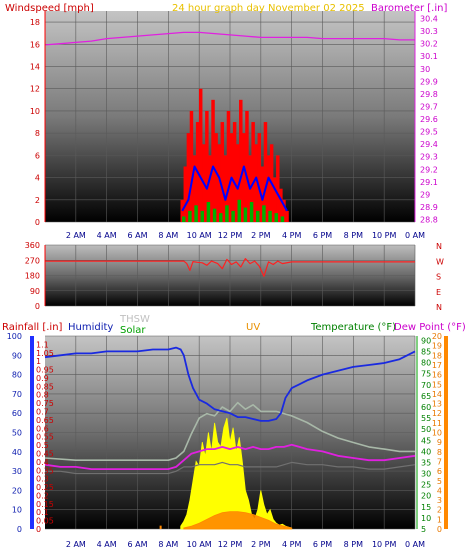 This screenshot has height=555, width=466. Describe the element at coordinates (45, 487) in the screenshot. I see `rainfall-tick-label: 0.25` at that location.